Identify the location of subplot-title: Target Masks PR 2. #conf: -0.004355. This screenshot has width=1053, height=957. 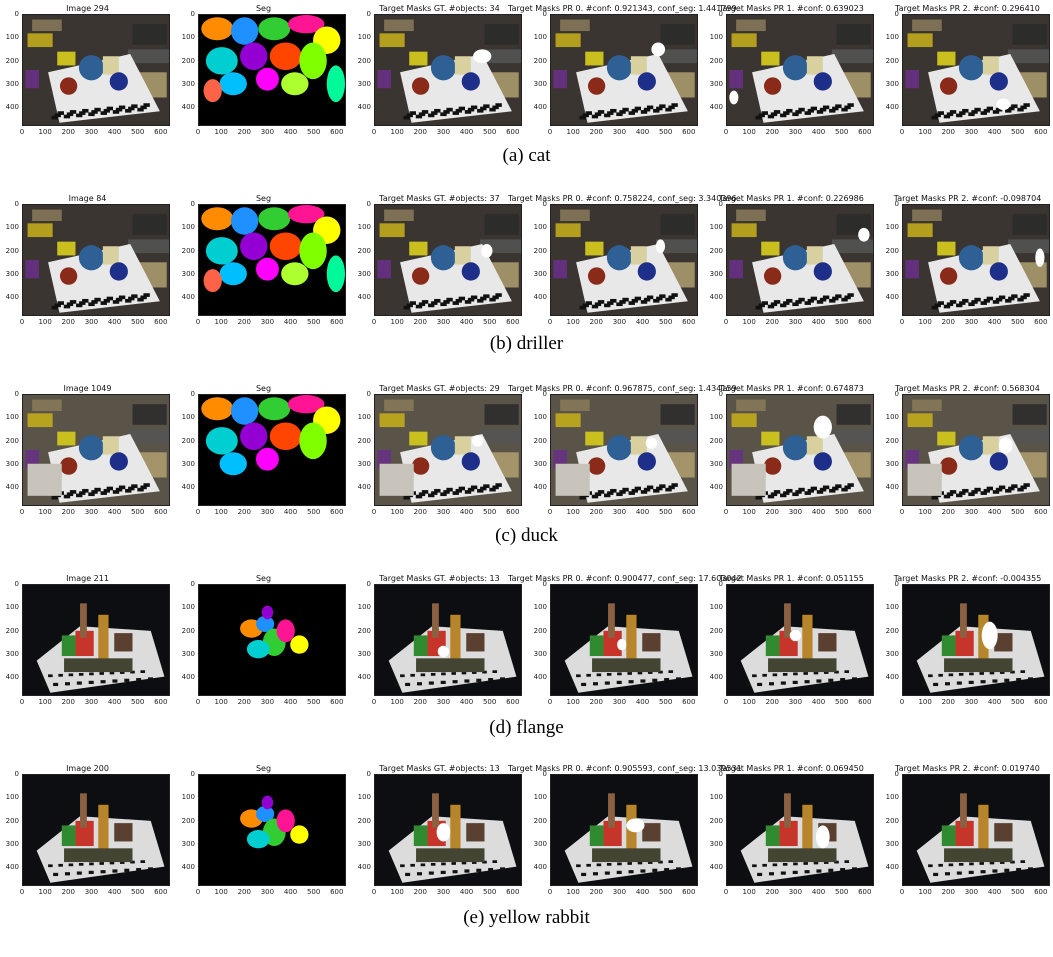
(967, 578).